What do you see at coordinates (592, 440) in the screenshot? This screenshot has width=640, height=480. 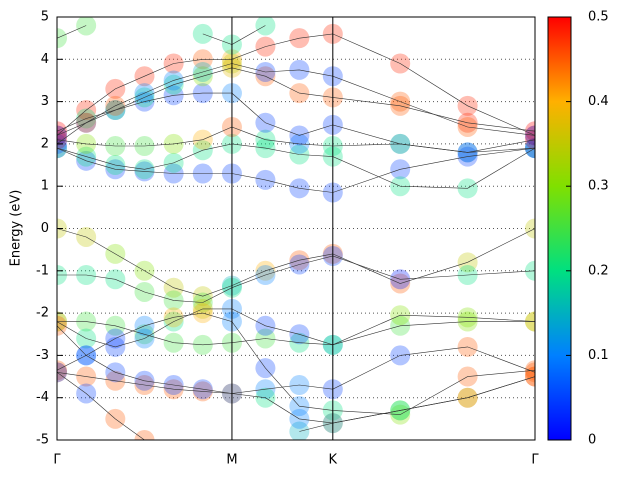 I see `colorbar-tick-label: 0` at bounding box center [592, 440].